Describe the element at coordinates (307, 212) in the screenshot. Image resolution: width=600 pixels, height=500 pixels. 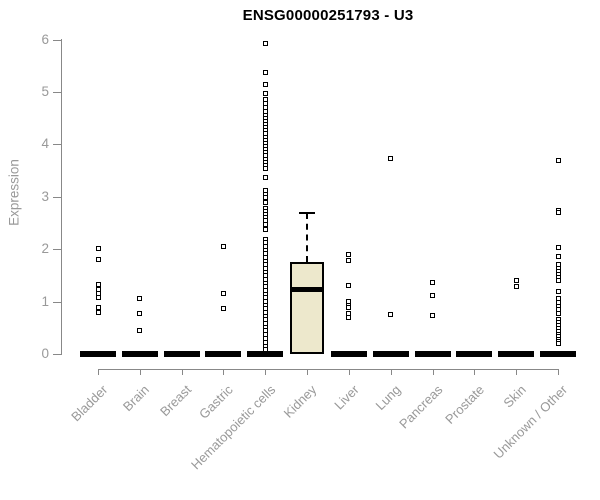
I see `box-whisker-cap` at that location.